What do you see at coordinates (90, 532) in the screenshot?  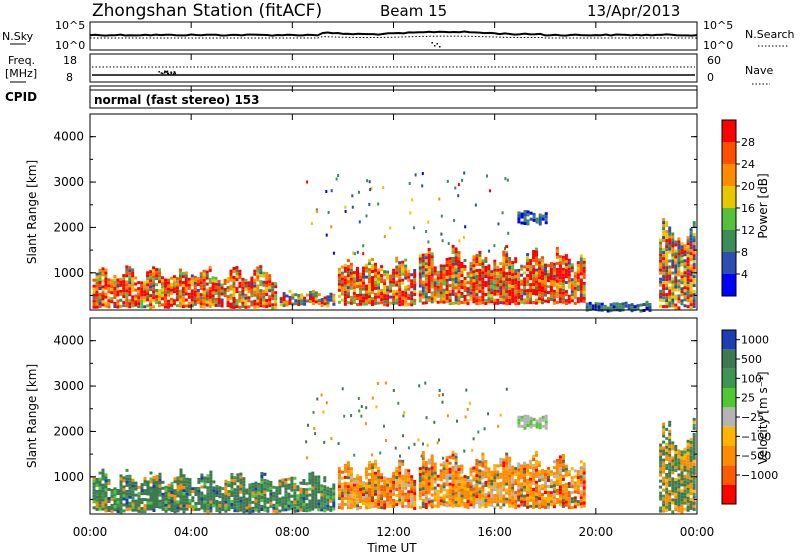 I see `time-tick-label: 00:00` at bounding box center [90, 532].